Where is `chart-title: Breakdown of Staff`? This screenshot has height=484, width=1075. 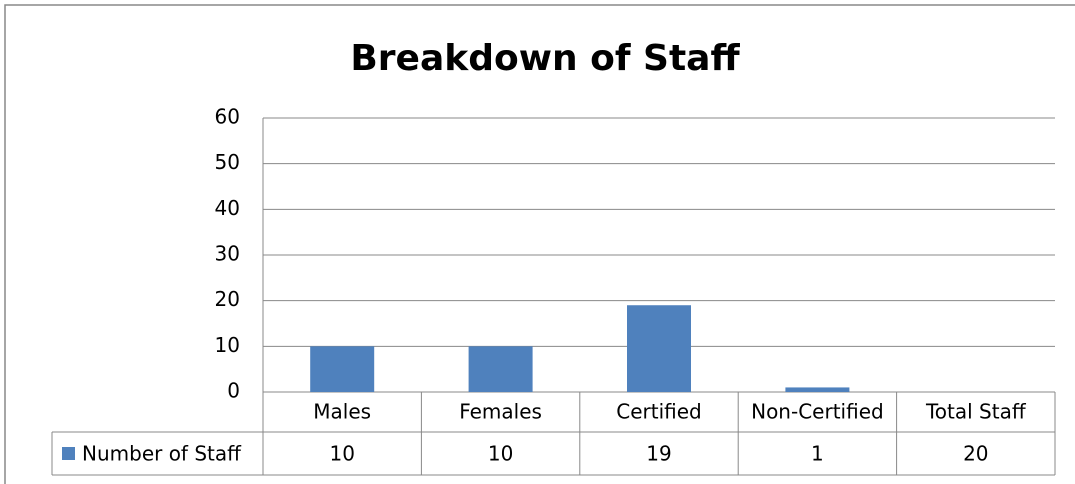
chart-title: Breakdown of Staff is located at coordinates (545, 58).